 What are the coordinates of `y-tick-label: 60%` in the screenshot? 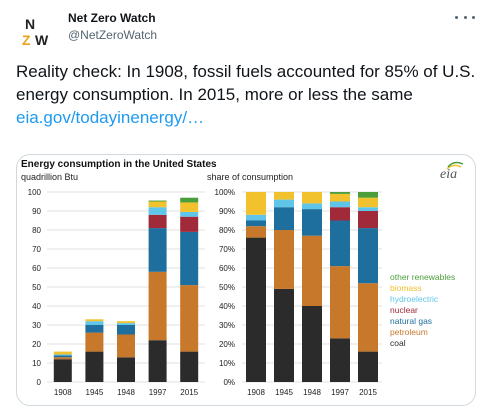 It's located at (227, 268).